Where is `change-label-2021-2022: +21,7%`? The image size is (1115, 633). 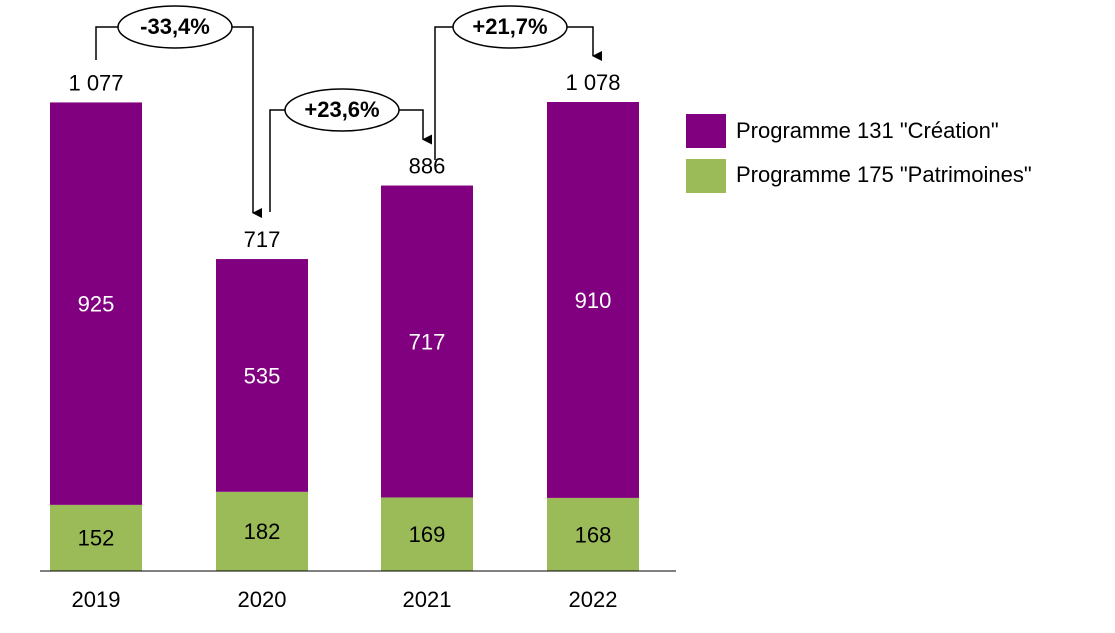 change-label-2021-2022: +21,7% is located at coordinates (509, 26).